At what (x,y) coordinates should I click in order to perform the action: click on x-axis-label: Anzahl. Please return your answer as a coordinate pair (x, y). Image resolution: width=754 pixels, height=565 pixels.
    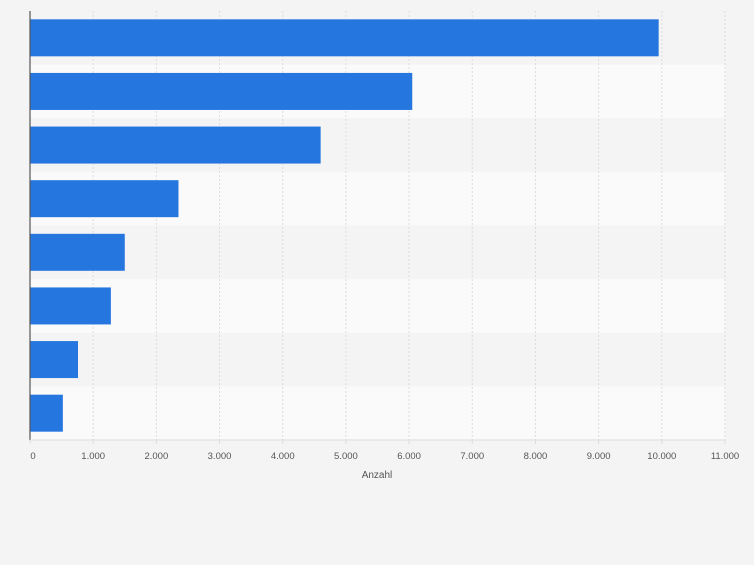
    Looking at the image, I should click on (377, 475).